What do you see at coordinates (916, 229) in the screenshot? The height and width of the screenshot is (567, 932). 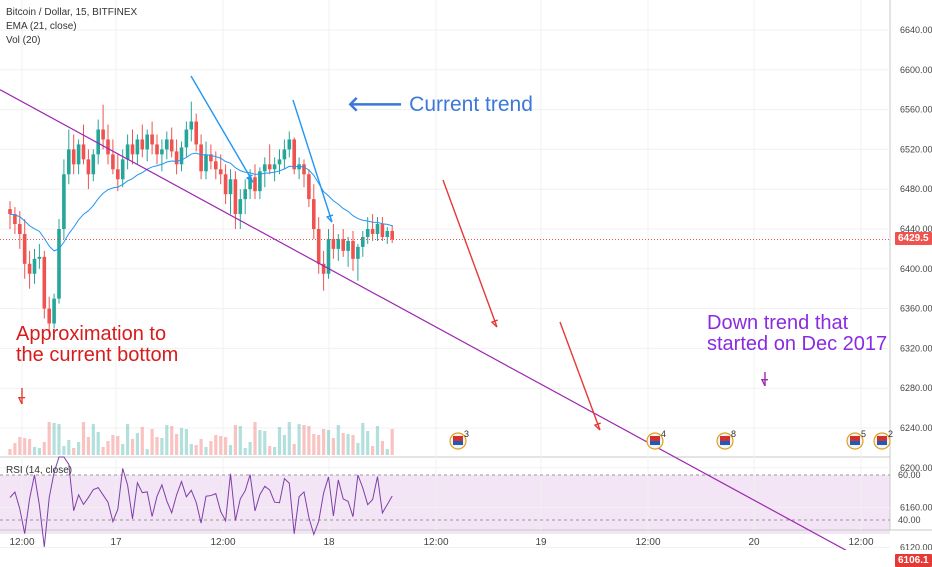 I see `price-tick-label: 6440.00` at bounding box center [916, 229].